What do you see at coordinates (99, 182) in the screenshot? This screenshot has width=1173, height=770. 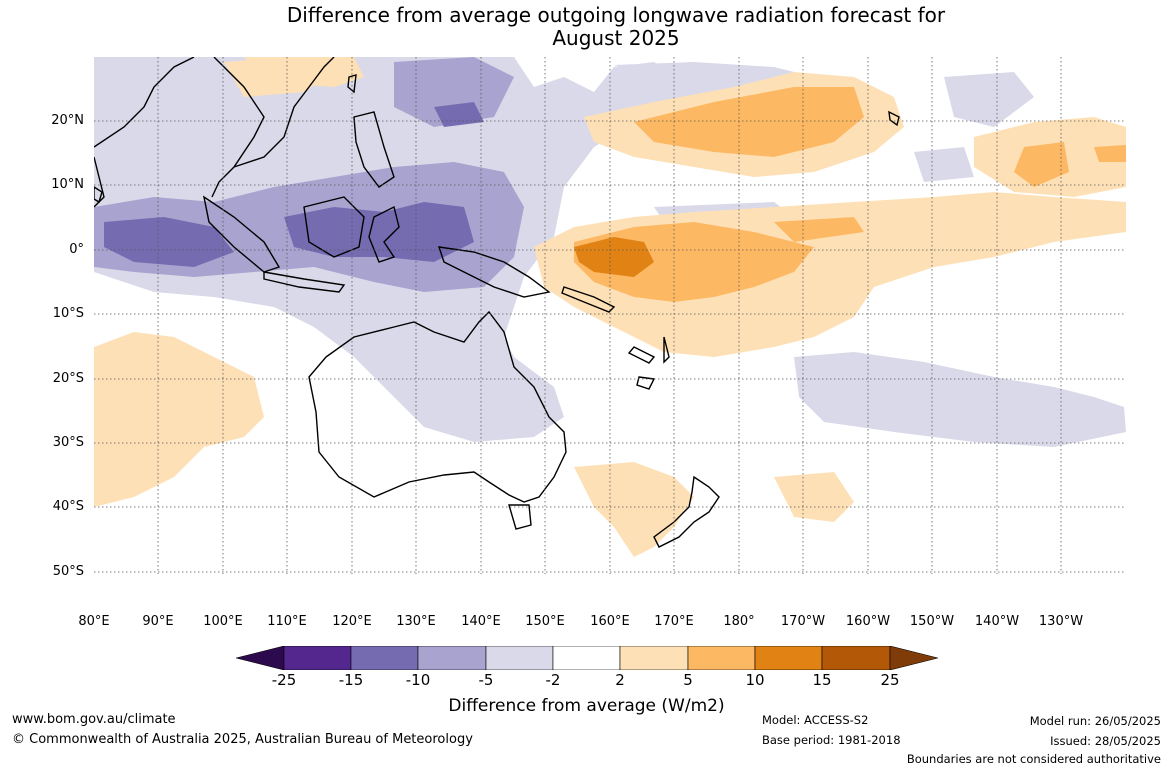 I see `india-coastline` at bounding box center [99, 182].